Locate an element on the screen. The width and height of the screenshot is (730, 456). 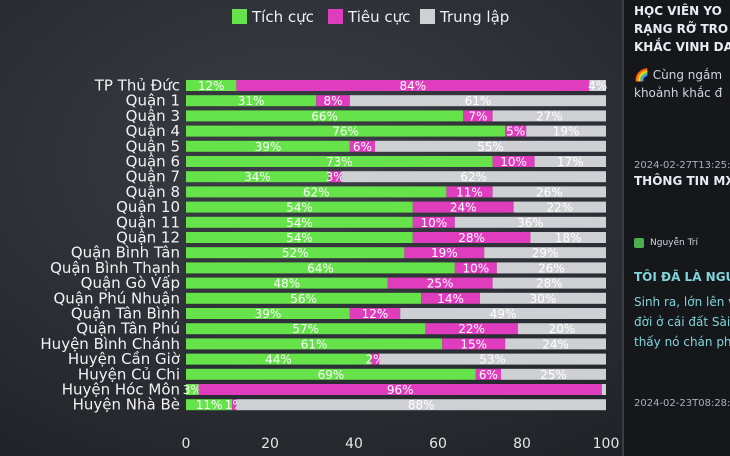
post-line: đời ở cái đất Sài G is located at coordinates (682, 322).